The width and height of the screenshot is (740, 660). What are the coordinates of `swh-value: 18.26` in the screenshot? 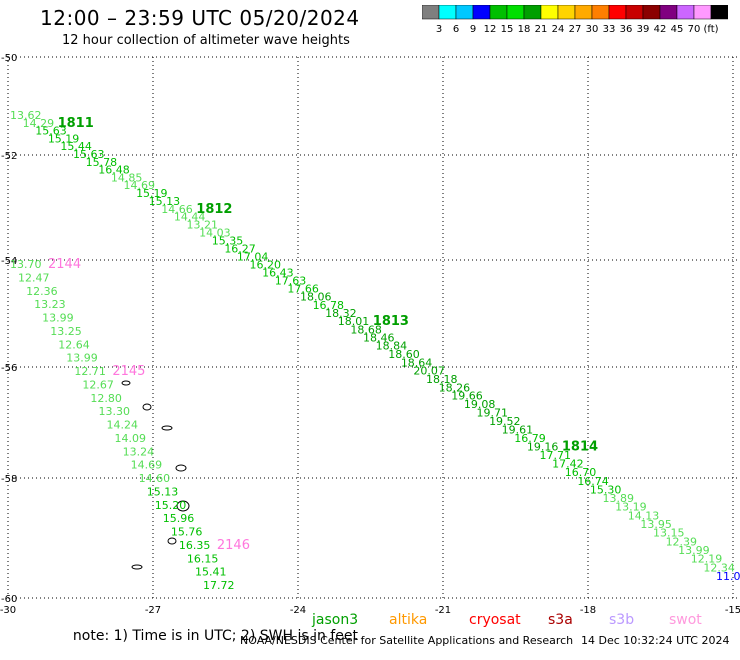 It's located at (455, 387).